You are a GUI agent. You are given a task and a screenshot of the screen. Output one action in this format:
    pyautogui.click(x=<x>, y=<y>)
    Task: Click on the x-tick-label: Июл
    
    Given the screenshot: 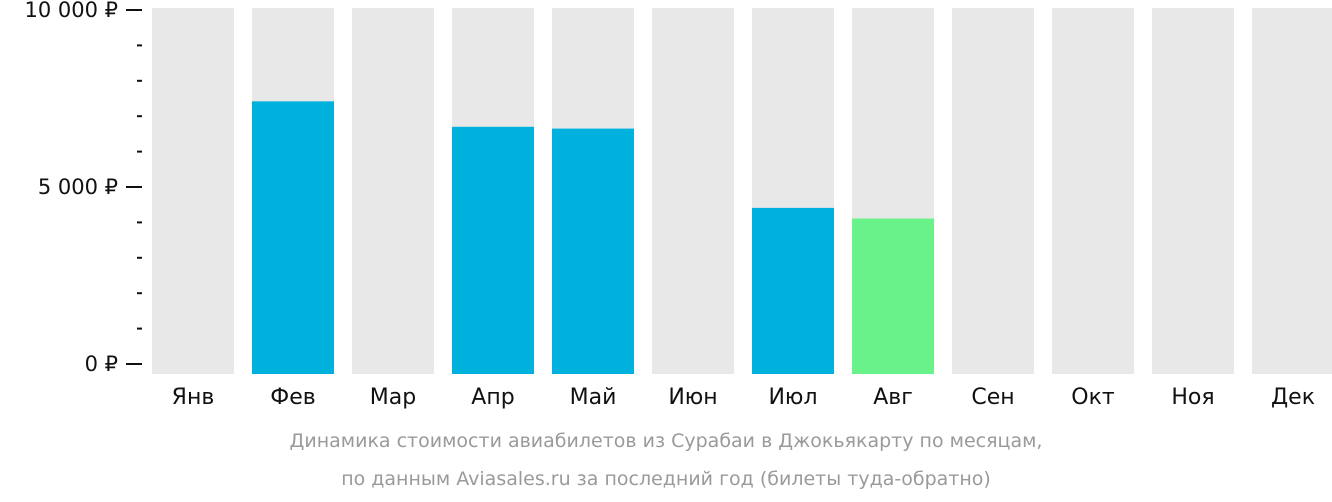 What is the action you would take?
    pyautogui.click(x=792, y=397)
    